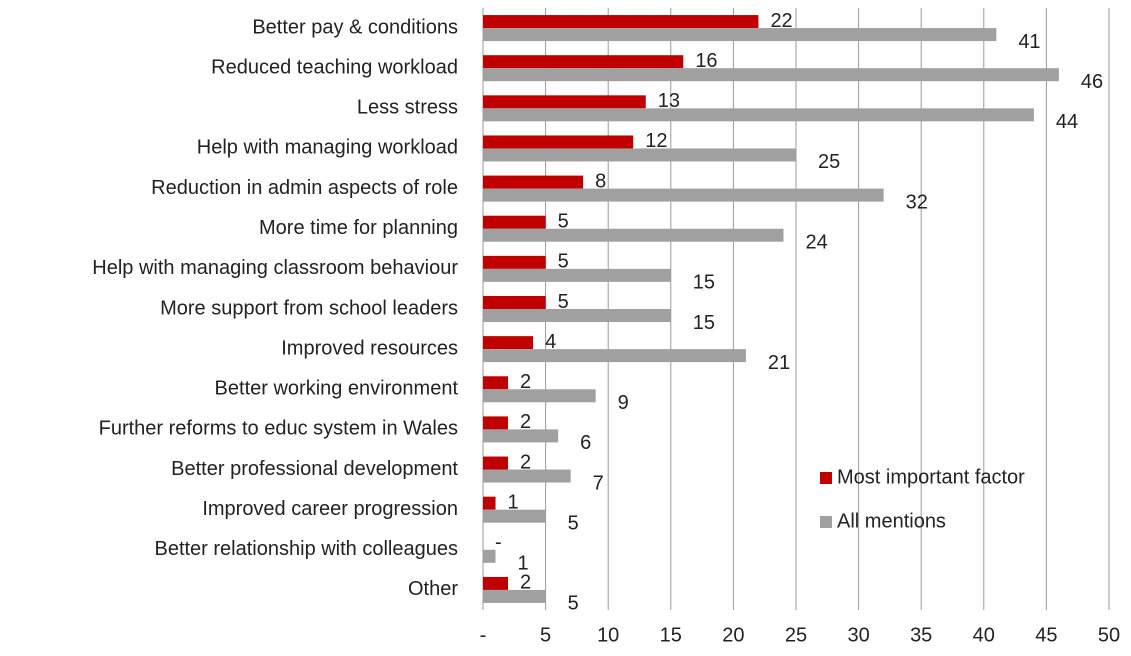  I want to click on data-label: 32, so click(917, 202).